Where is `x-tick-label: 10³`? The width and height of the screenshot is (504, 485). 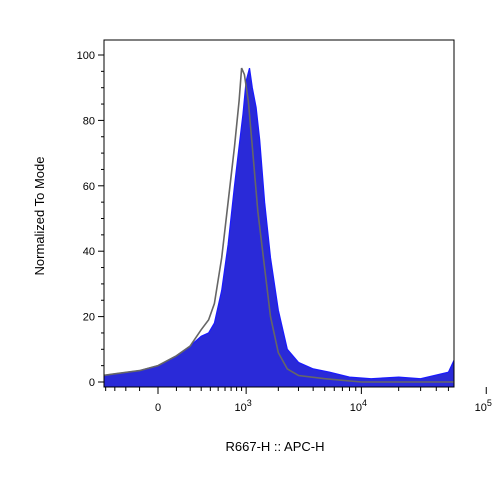
x-tick-label: 10³ is located at coordinates (243, 406).